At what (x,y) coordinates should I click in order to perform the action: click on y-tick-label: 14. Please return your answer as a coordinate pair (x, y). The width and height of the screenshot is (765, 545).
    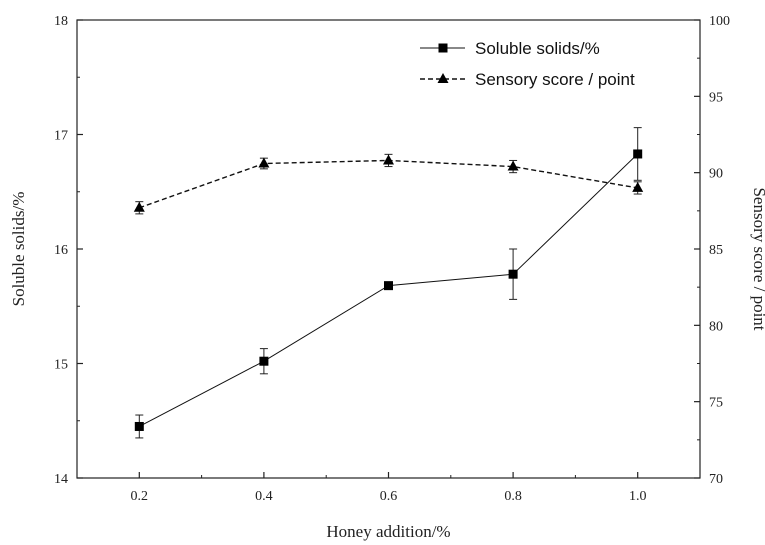
    Looking at the image, I should click on (61, 479).